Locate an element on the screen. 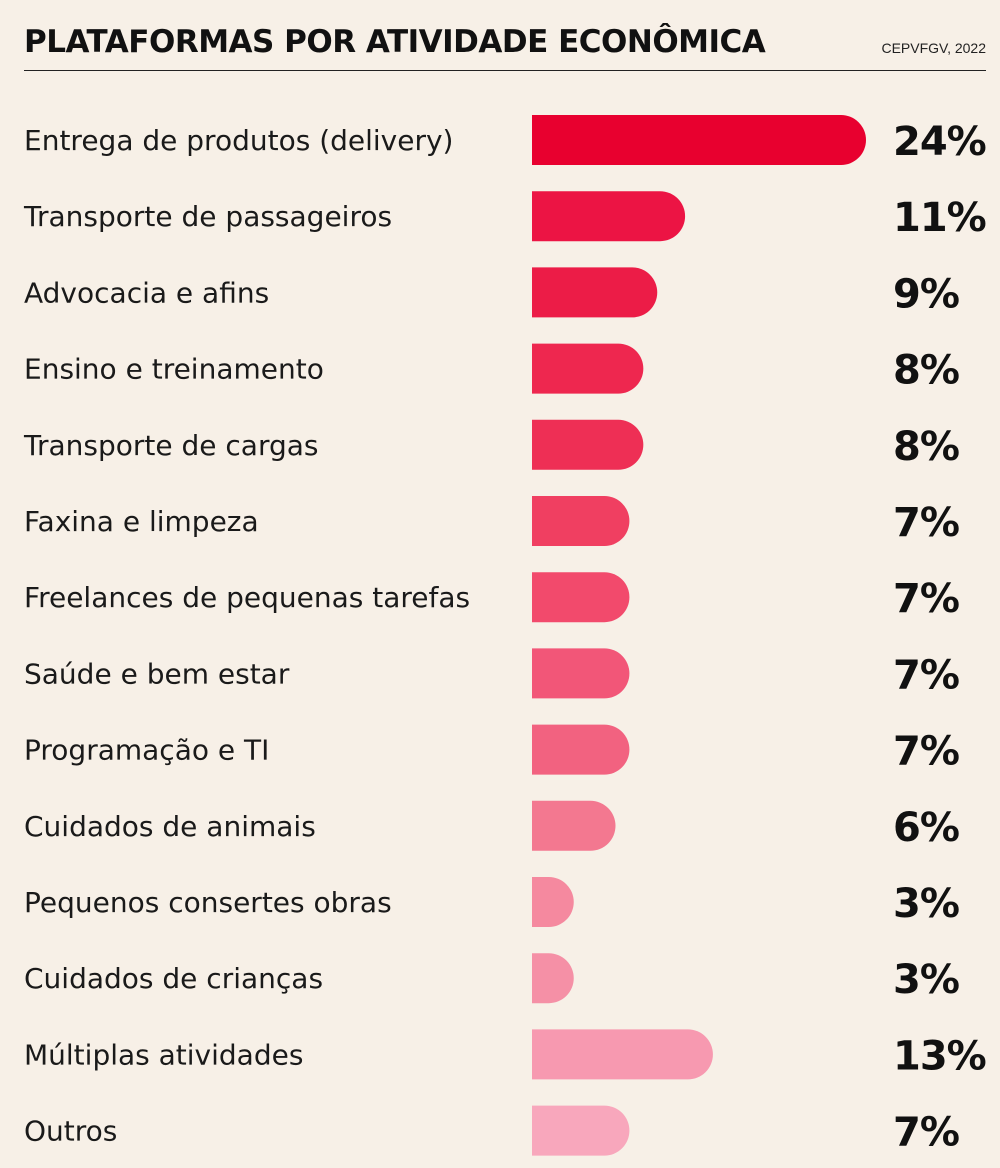  category-label: Entrega de produtos (delivery) is located at coordinates (238, 140).